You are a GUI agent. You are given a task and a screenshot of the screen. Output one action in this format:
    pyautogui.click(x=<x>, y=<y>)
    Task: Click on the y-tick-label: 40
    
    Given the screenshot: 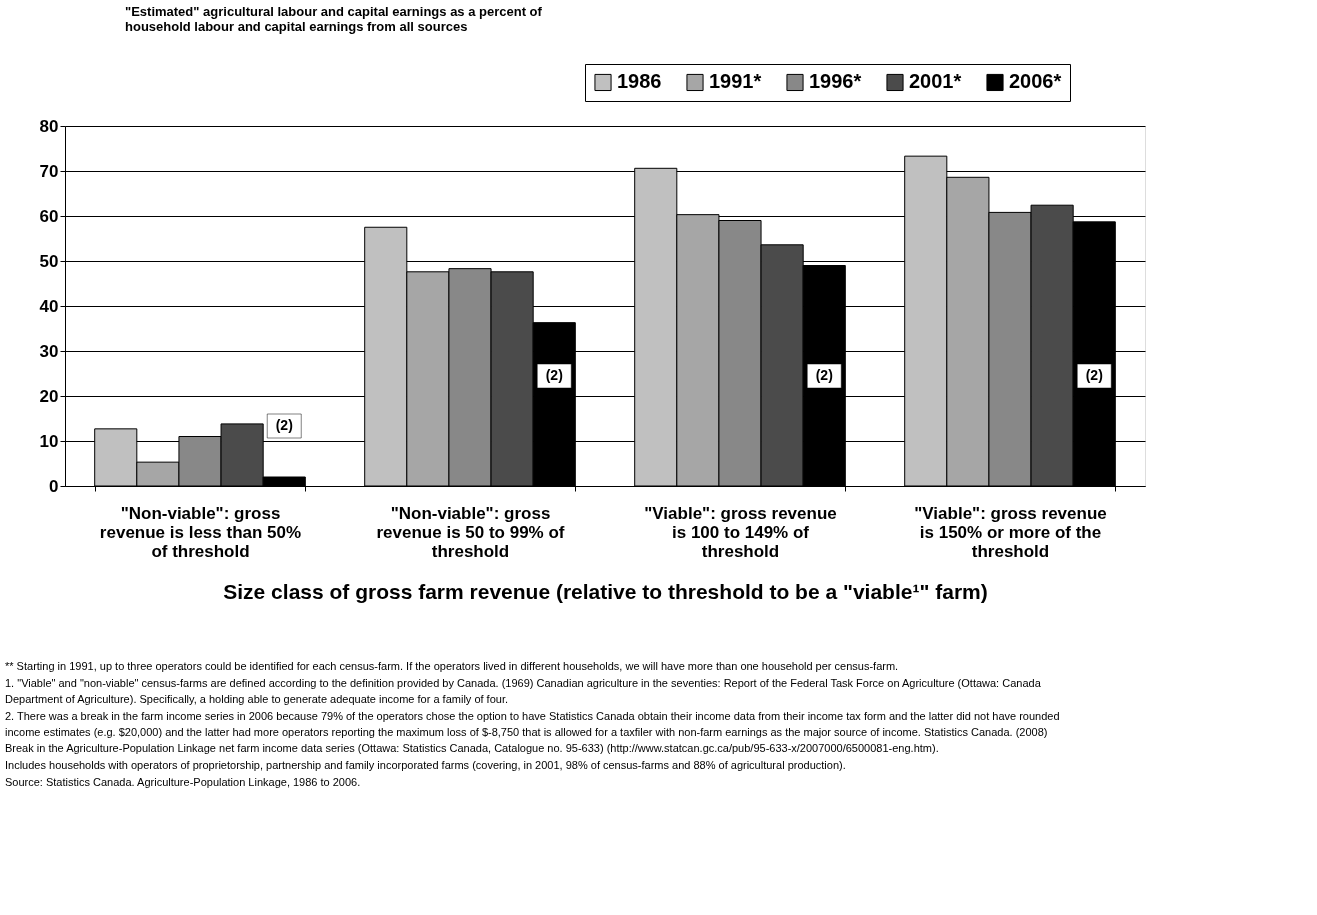 What is the action you would take?
    pyautogui.click(x=49, y=306)
    